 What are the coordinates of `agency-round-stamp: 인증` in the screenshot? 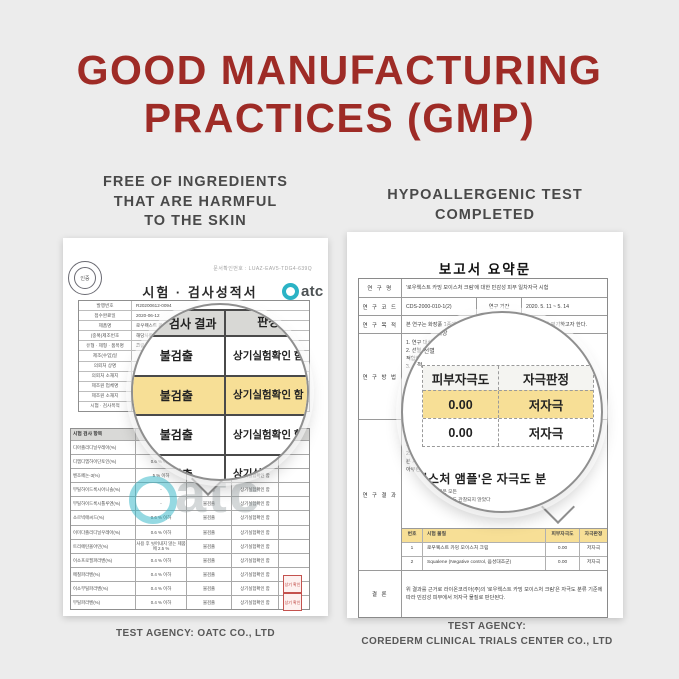 It's located at (85, 278).